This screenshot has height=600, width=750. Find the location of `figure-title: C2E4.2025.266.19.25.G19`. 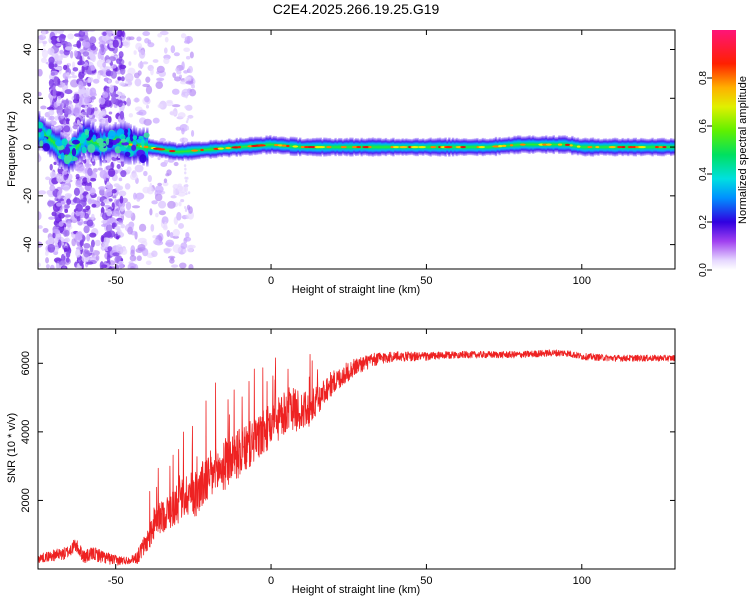

figure-title: C2E4.2025.266.19.25.G19 is located at coordinates (356, 9).